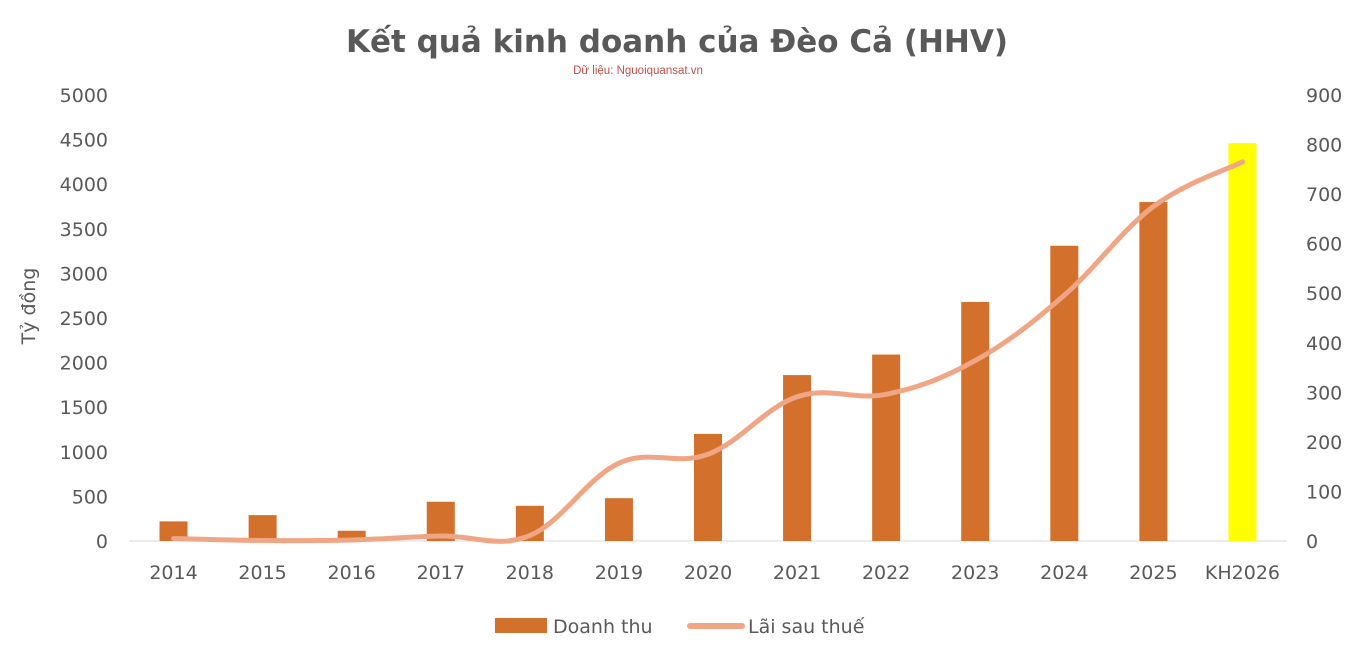 This screenshot has height=651, width=1354. What do you see at coordinates (677, 42) in the screenshot?
I see `chart-title: Kết quả kinh doanh của Đèo Cả (HHV)` at bounding box center [677, 42].